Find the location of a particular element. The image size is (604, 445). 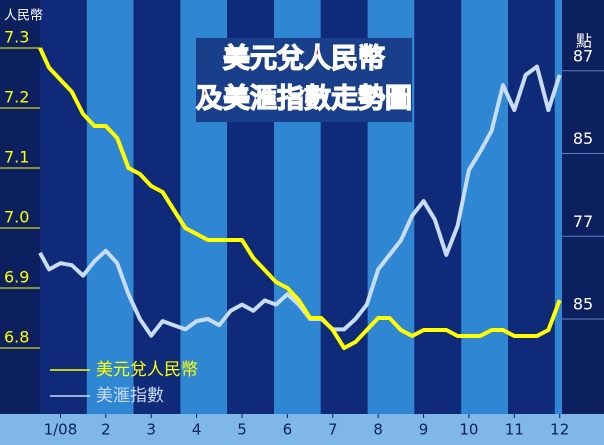

x-tick-label: 6 is located at coordinates (288, 430).